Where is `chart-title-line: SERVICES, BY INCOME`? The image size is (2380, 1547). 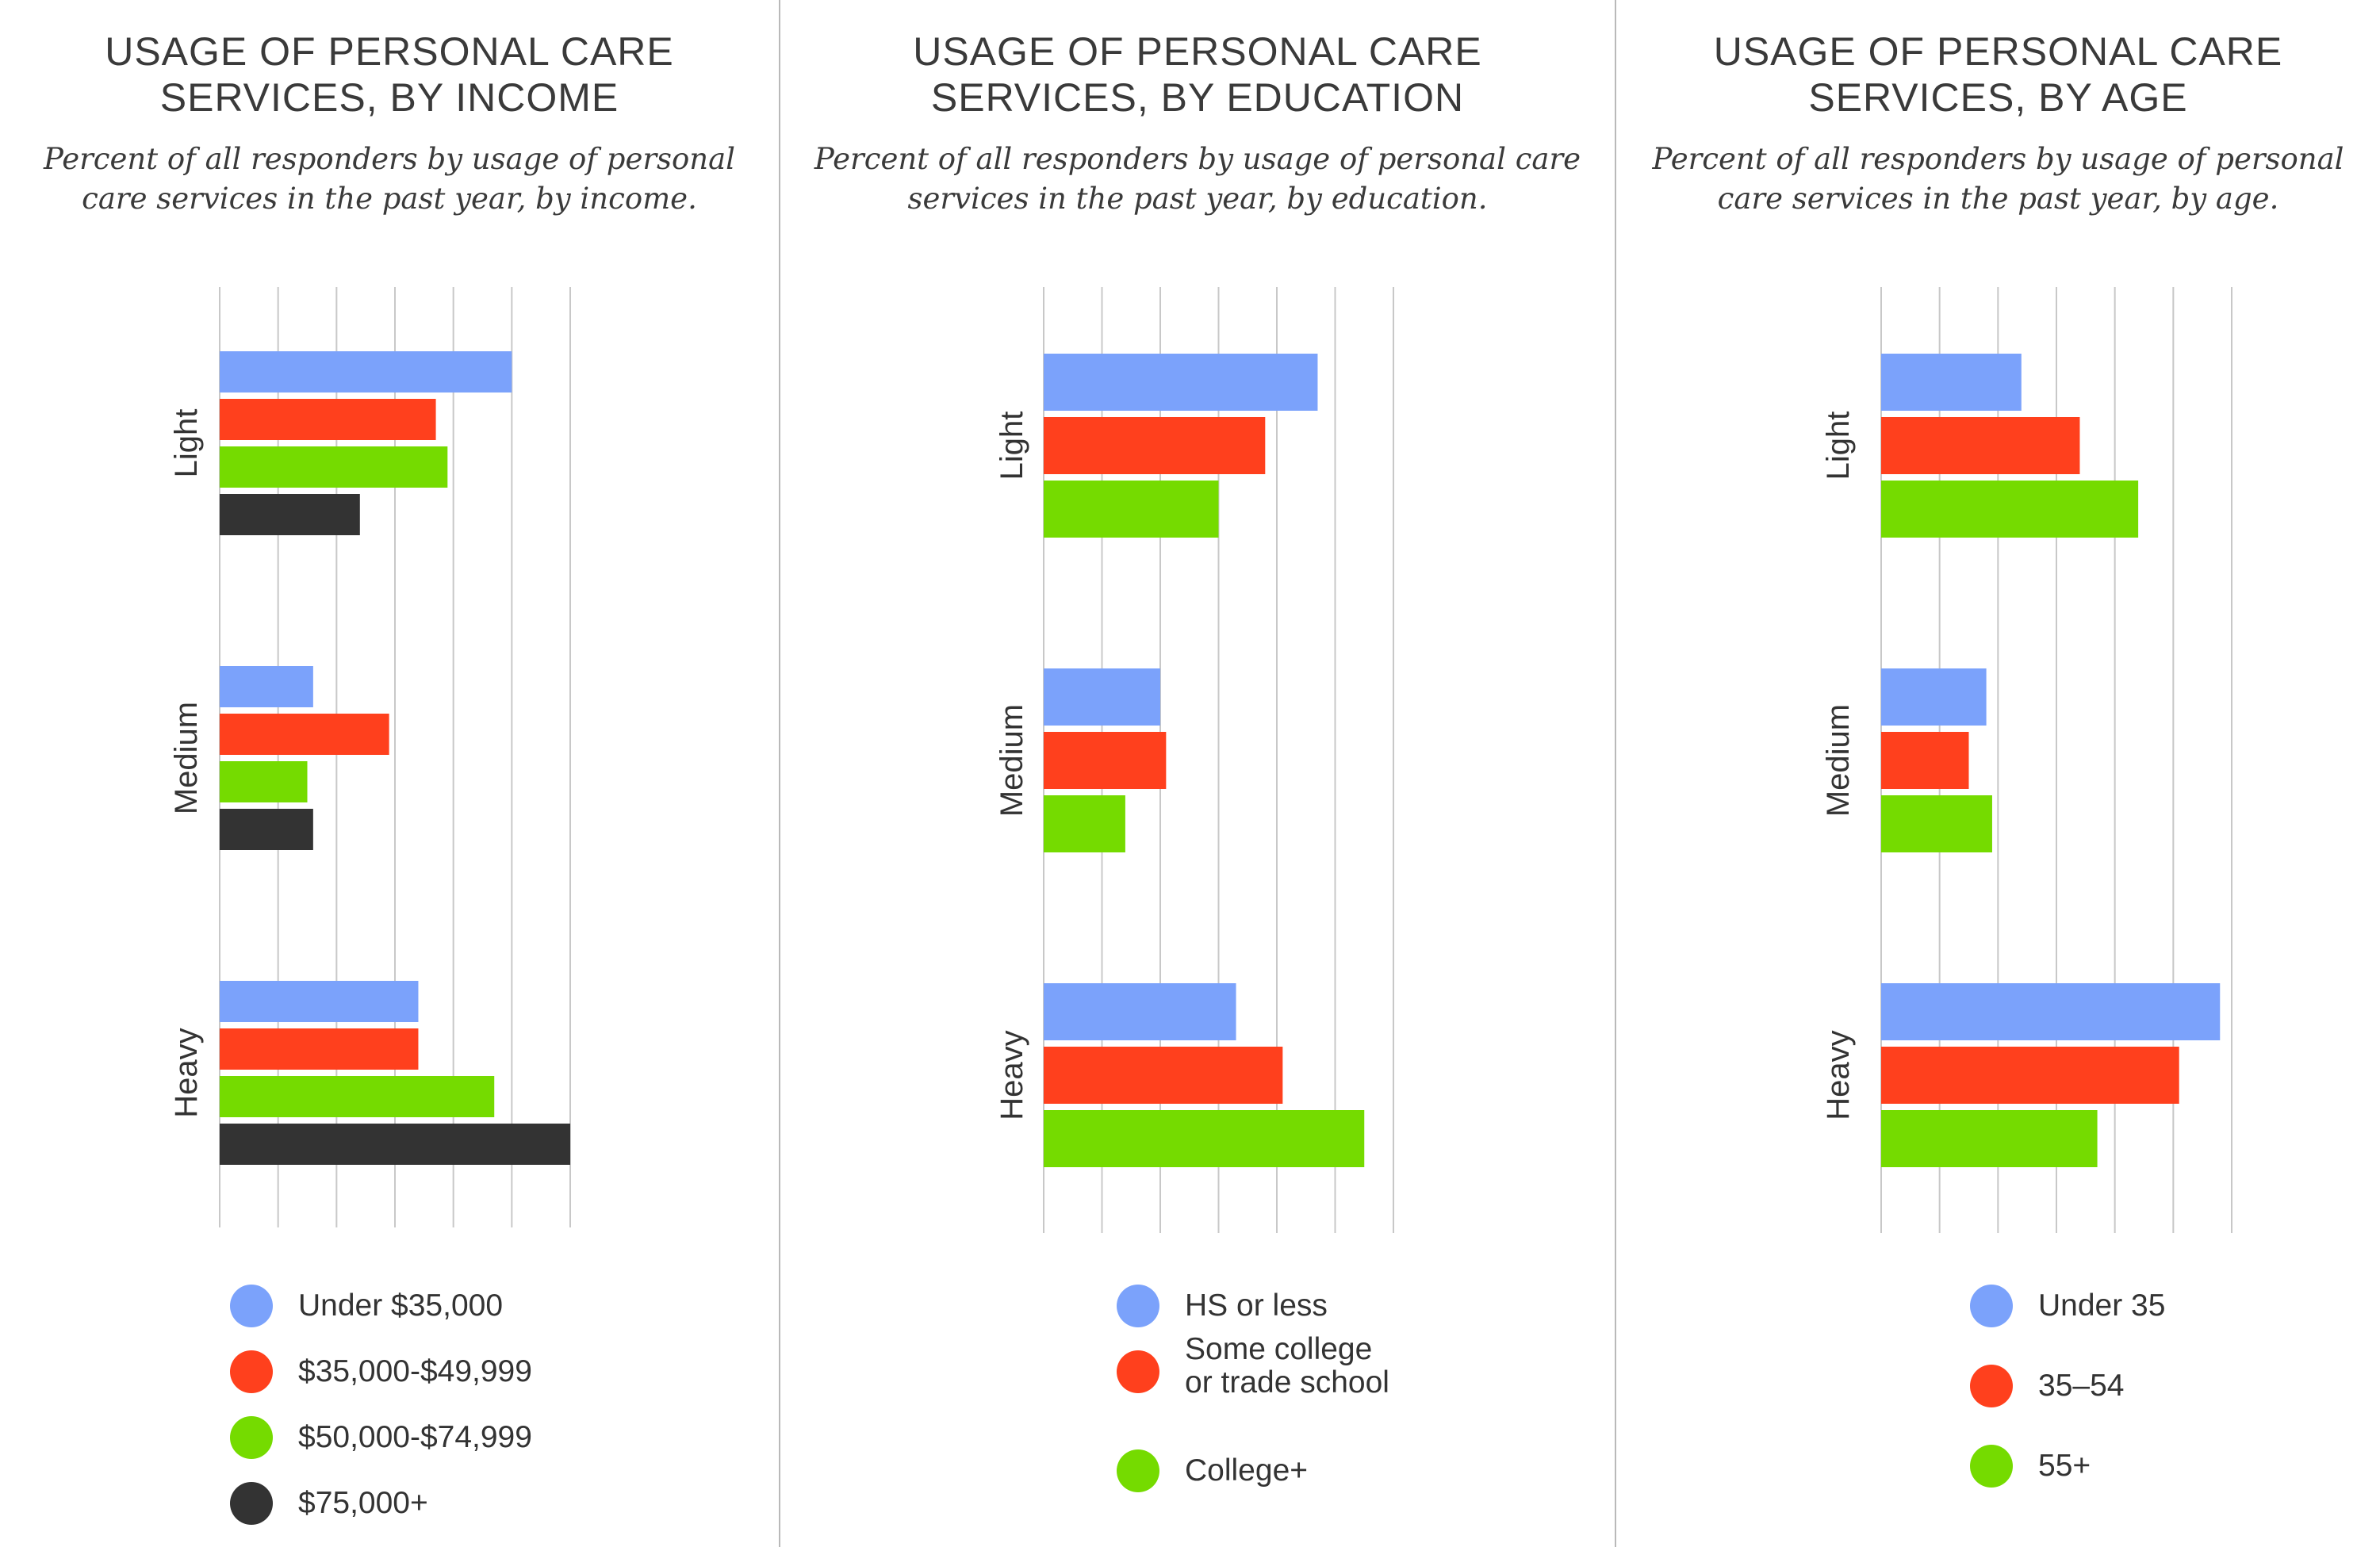 chart-title-line: SERVICES, BY INCOME is located at coordinates (389, 97).